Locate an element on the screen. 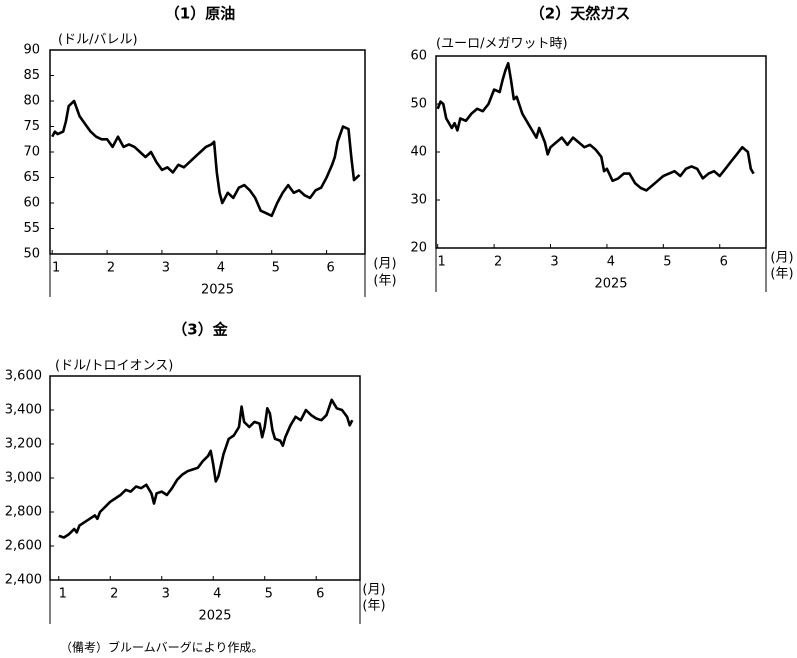 Image resolution: width=797 pixels, height=658 pixels. y-tick-label: 65 is located at coordinates (31, 177).